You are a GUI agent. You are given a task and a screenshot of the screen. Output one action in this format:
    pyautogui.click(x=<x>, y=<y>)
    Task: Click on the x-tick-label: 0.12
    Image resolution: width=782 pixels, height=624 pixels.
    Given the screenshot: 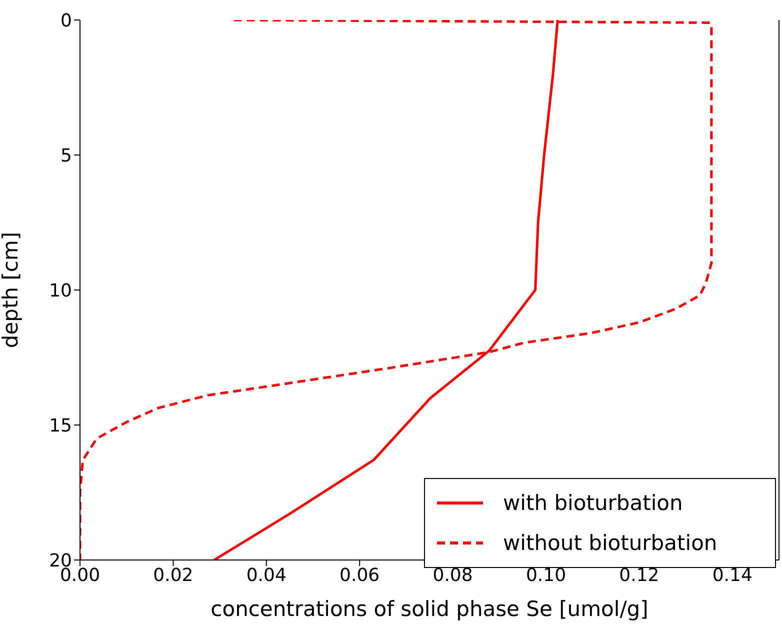 What is the action you would take?
    pyautogui.click(x=639, y=575)
    